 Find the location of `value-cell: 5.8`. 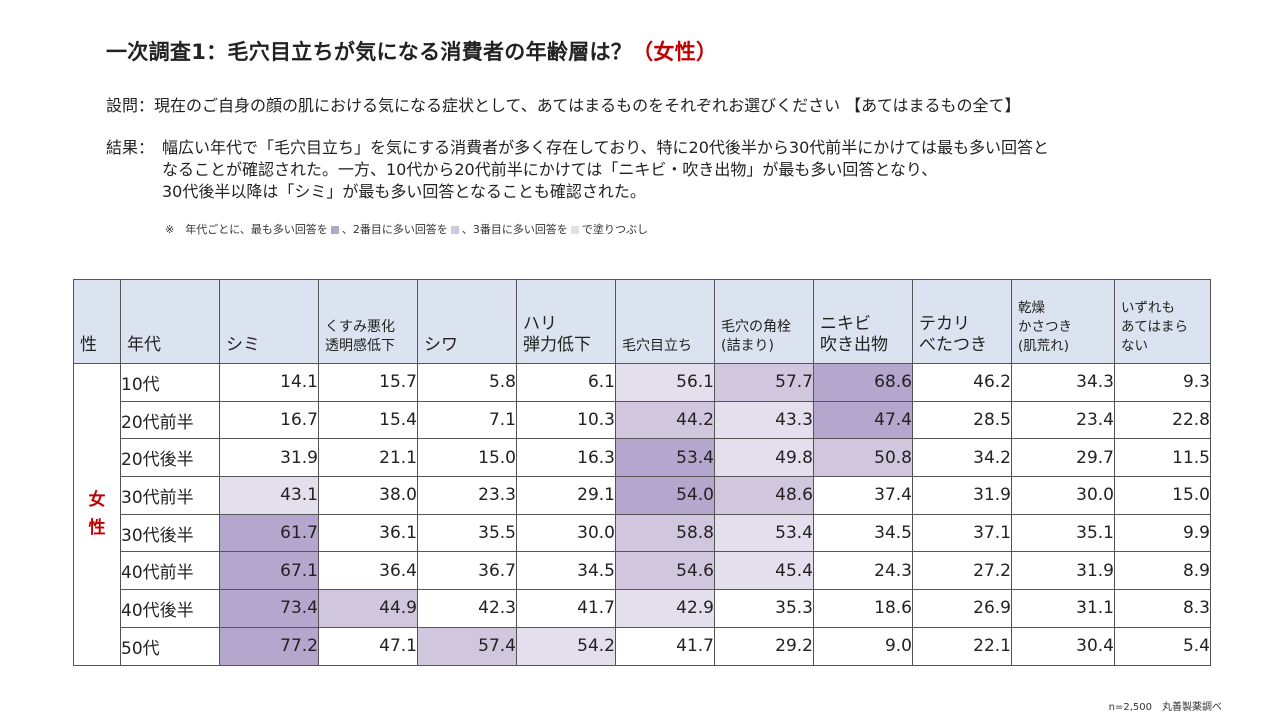

value-cell: 5.8 is located at coordinates (467, 382).